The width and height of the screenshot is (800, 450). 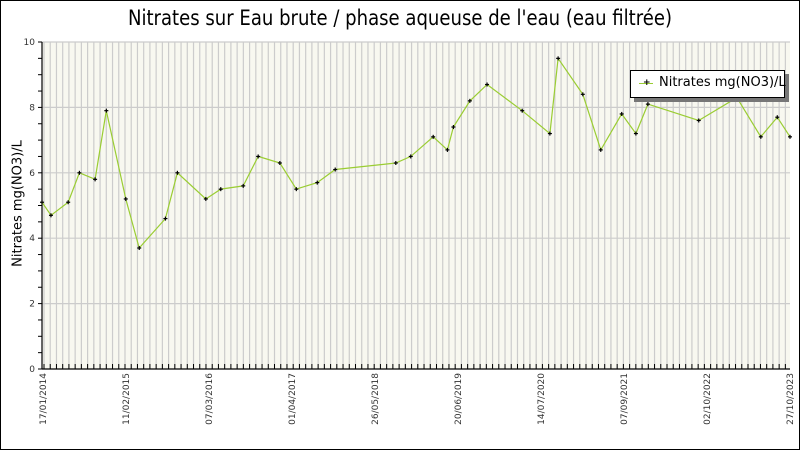 I want to click on legend-marker-icon: +, so click(x=647, y=83).